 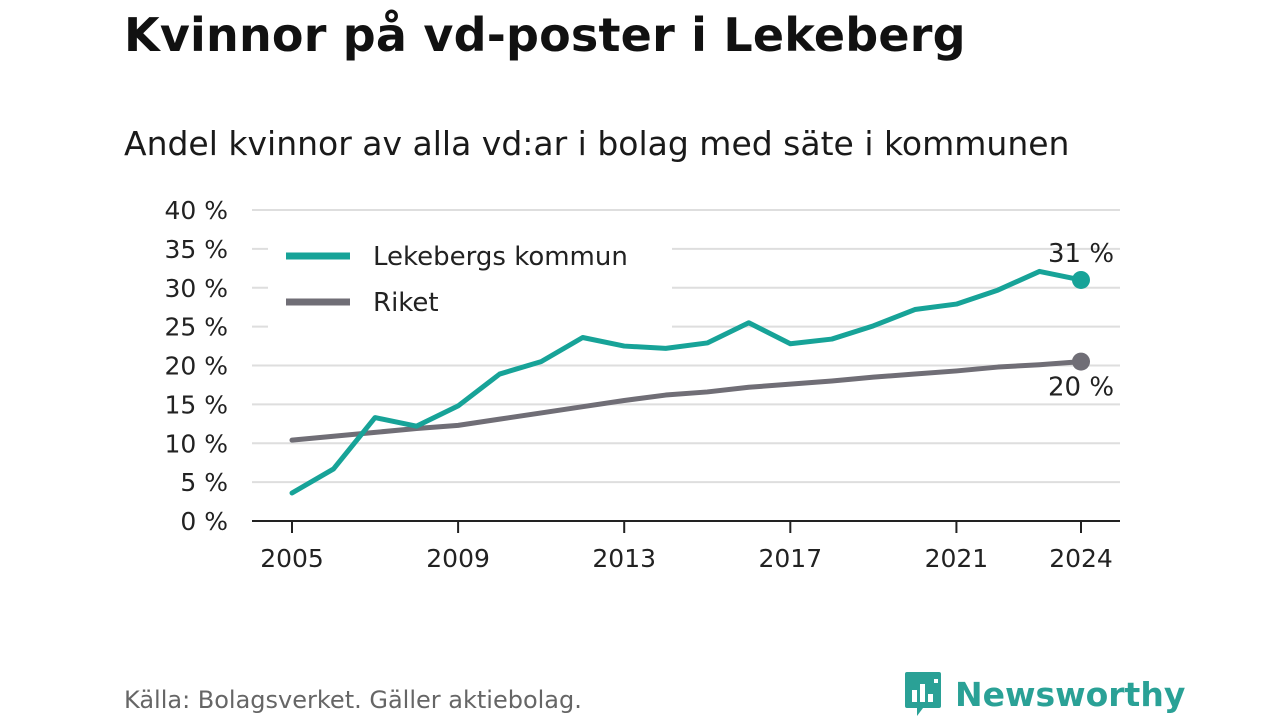 What do you see at coordinates (545, 35) in the screenshot?
I see `chart-title: Kvinnor på vd-poster i Lekeberg` at bounding box center [545, 35].